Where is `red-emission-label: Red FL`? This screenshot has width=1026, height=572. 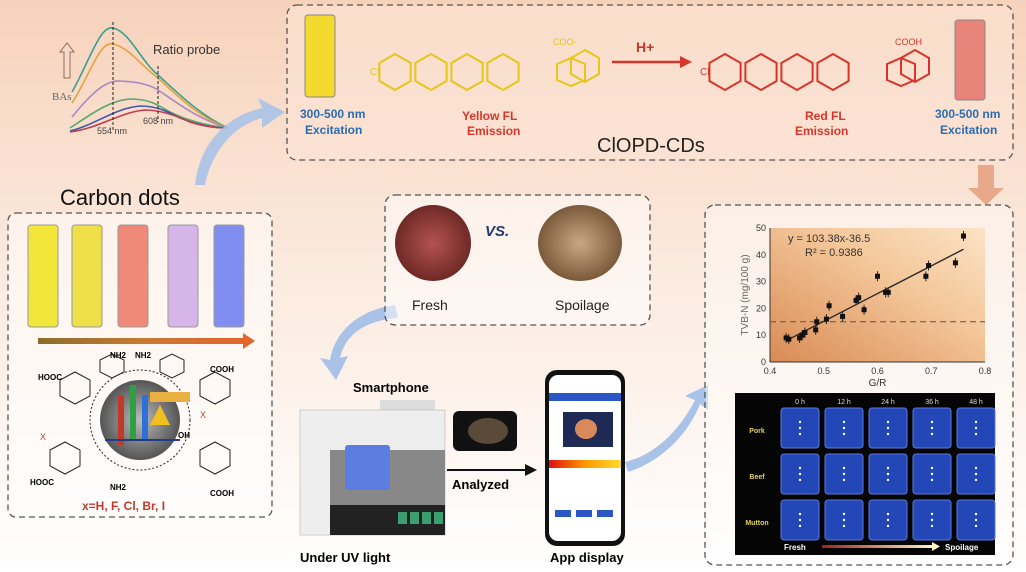 red-emission-label: Red FL is located at coordinates (825, 116).